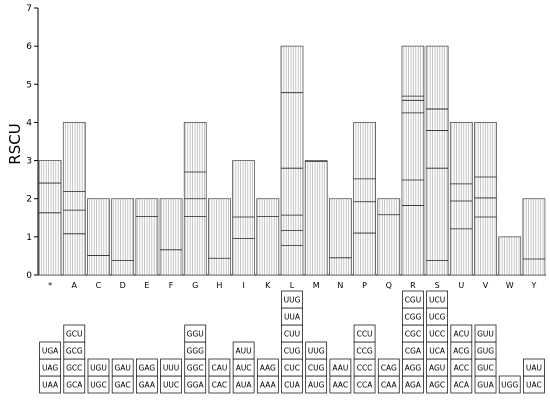 The height and width of the screenshot is (413, 550). What do you see at coordinates (437, 368) in the screenshot?
I see `codon-label: AGU` at bounding box center [437, 368].